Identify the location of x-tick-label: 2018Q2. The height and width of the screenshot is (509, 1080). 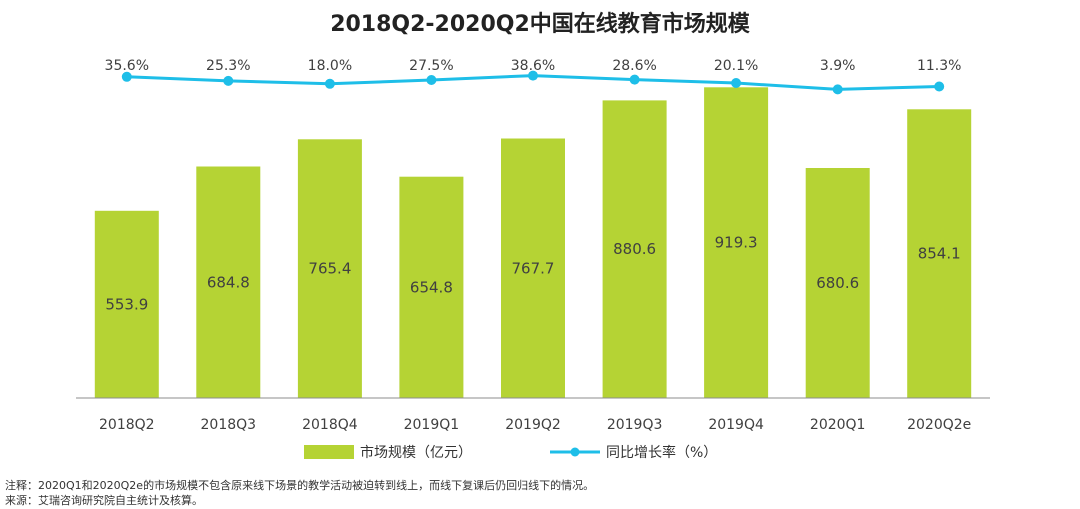
(127, 425).